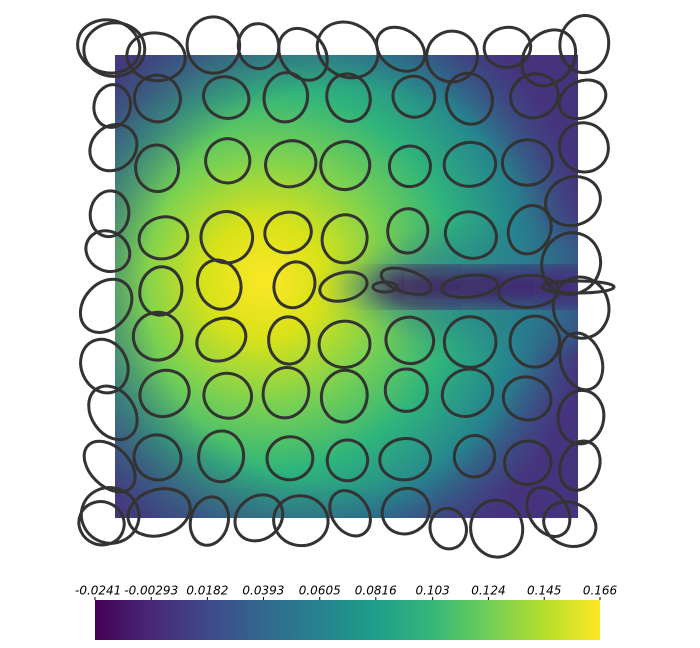 This screenshot has height=648, width=700. I want to click on colorbar-tick-label: 0.0816, so click(376, 591).